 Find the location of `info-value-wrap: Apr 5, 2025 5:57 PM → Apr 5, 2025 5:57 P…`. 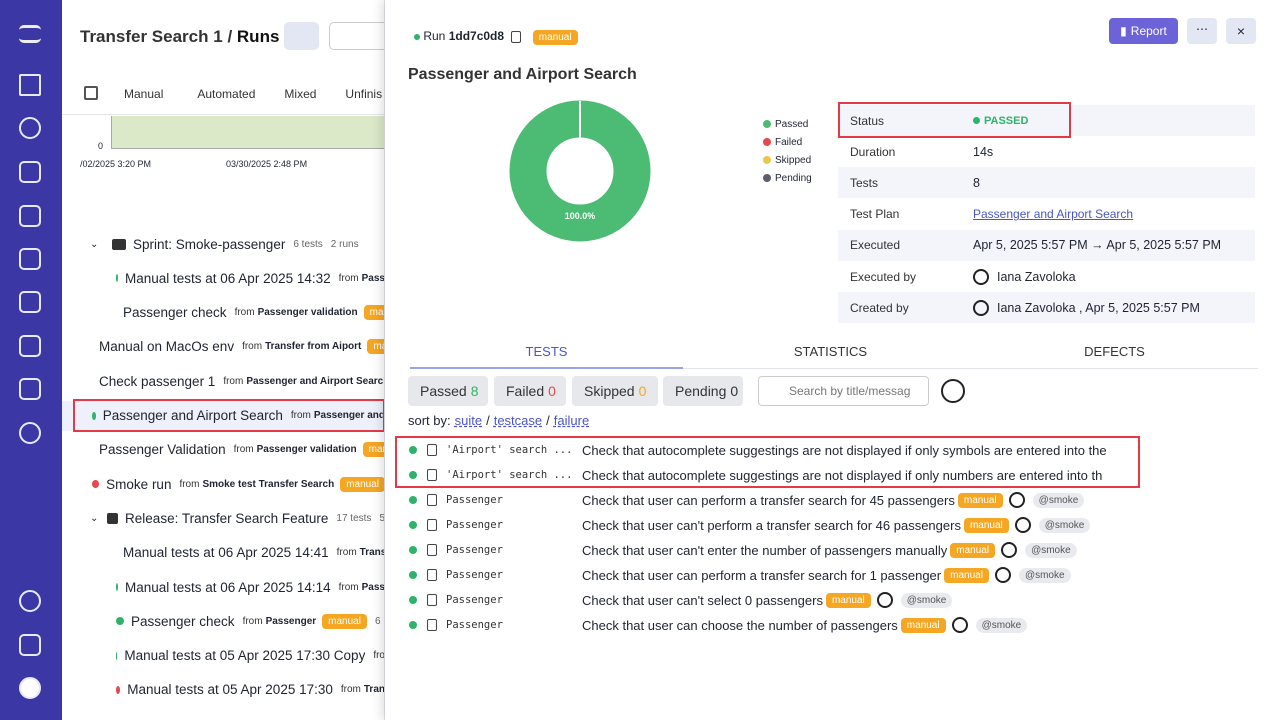

info-value-wrap: Apr 5, 2025 5:57 PM → Apr 5, 2025 5:57 P… is located at coordinates (1097, 245).